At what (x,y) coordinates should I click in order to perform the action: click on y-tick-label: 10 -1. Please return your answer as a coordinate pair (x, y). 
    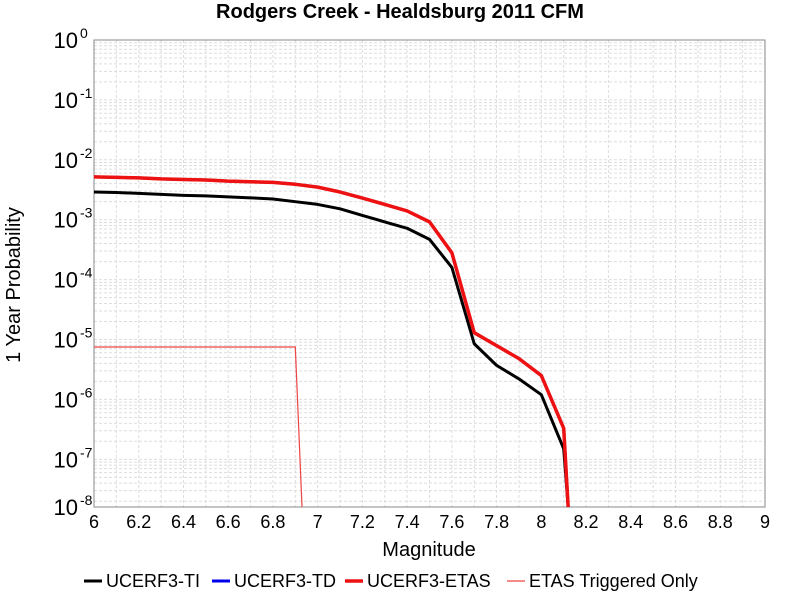
    Looking at the image, I should click on (73, 99).